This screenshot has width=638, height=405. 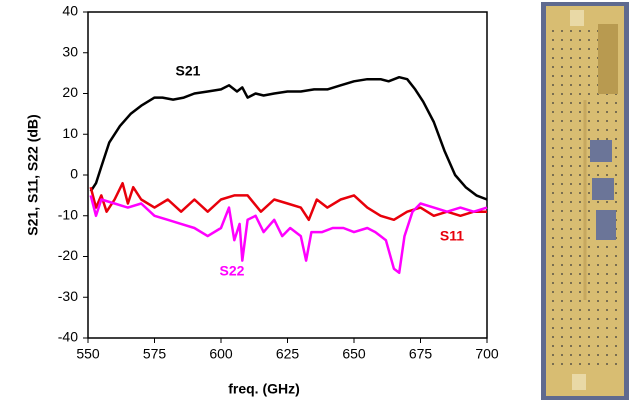 What do you see at coordinates (585, 201) in the screenshot?
I see `chip-photo` at bounding box center [585, 201].